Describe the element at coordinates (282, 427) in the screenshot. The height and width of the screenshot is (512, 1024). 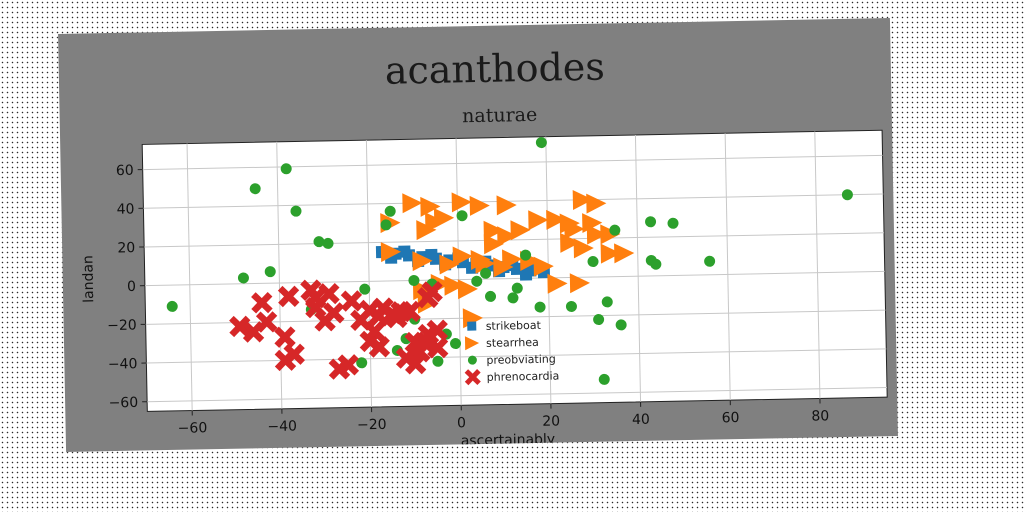
I see `x-tick-label: −40` at that location.